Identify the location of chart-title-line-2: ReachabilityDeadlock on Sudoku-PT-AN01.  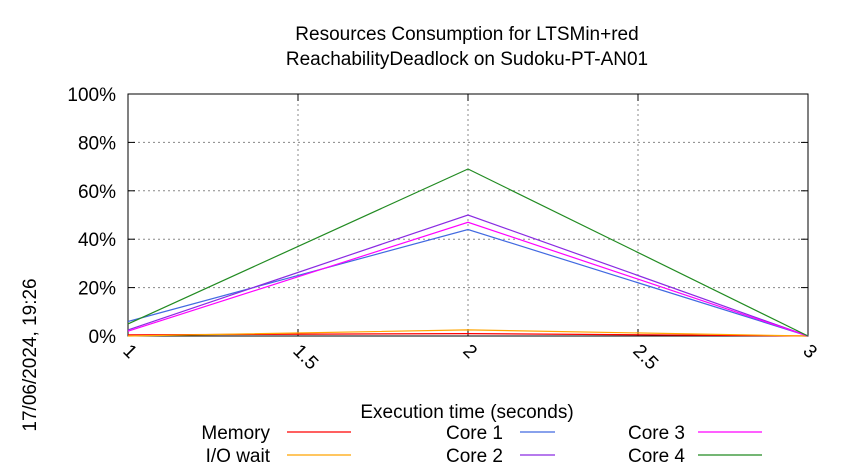
(467, 59).